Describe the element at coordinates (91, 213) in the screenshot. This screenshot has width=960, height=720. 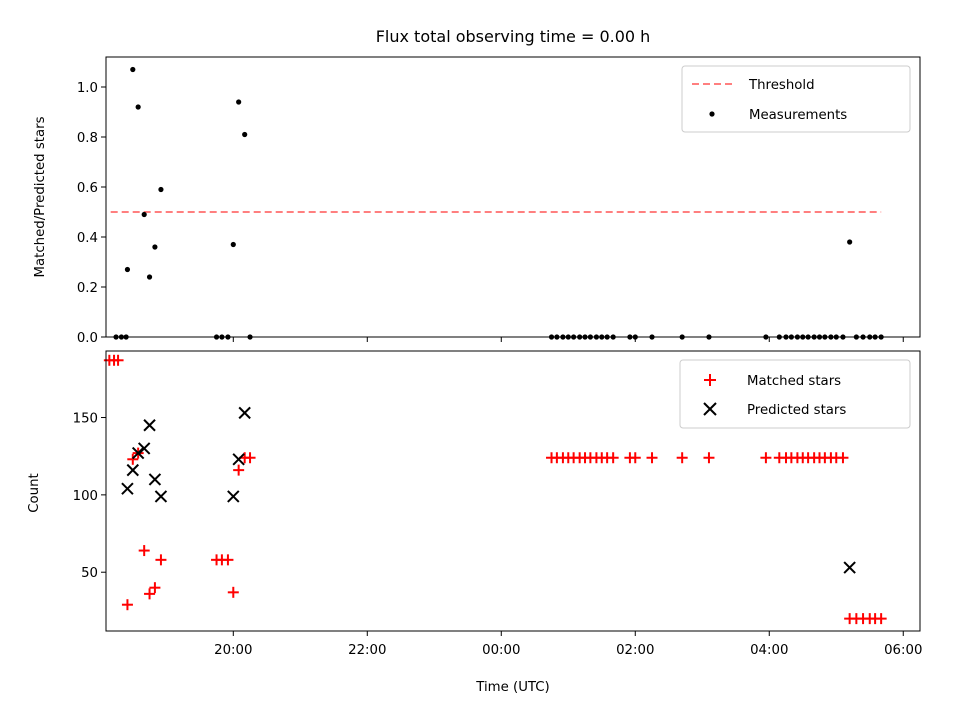
I see `top-y-ticks: 0.0 0.2 0.4 0.6 0.8 1.0` at that location.